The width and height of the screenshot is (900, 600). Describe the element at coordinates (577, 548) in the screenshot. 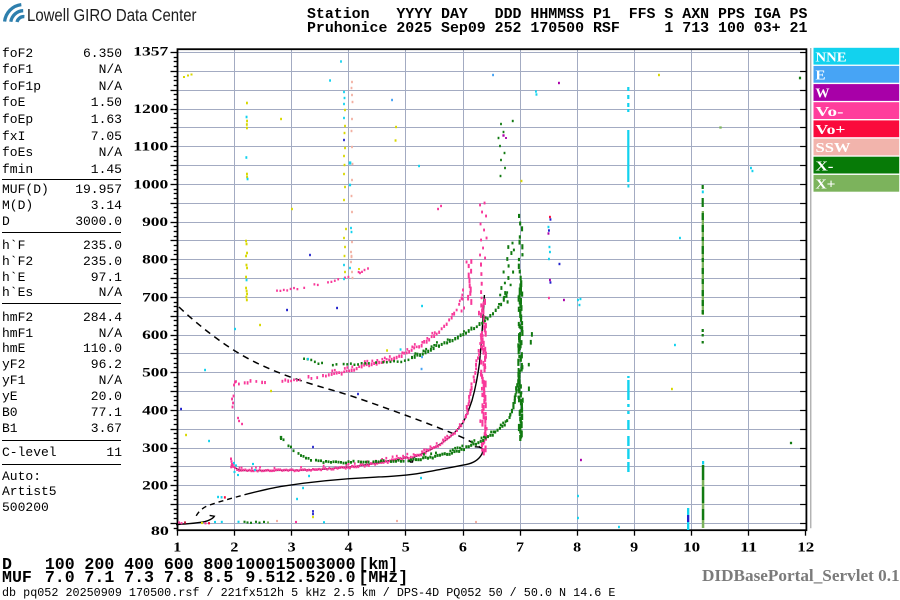

I see `svg-text: 8` at that location.